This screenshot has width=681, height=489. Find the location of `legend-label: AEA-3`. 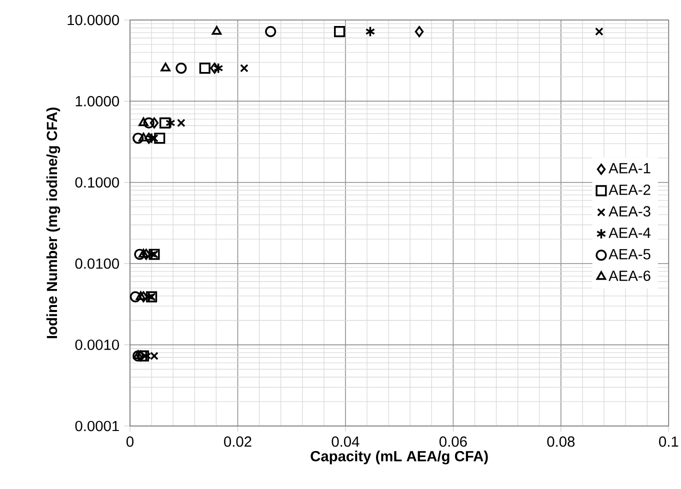

legend-label: AEA-3 is located at coordinates (629, 211).